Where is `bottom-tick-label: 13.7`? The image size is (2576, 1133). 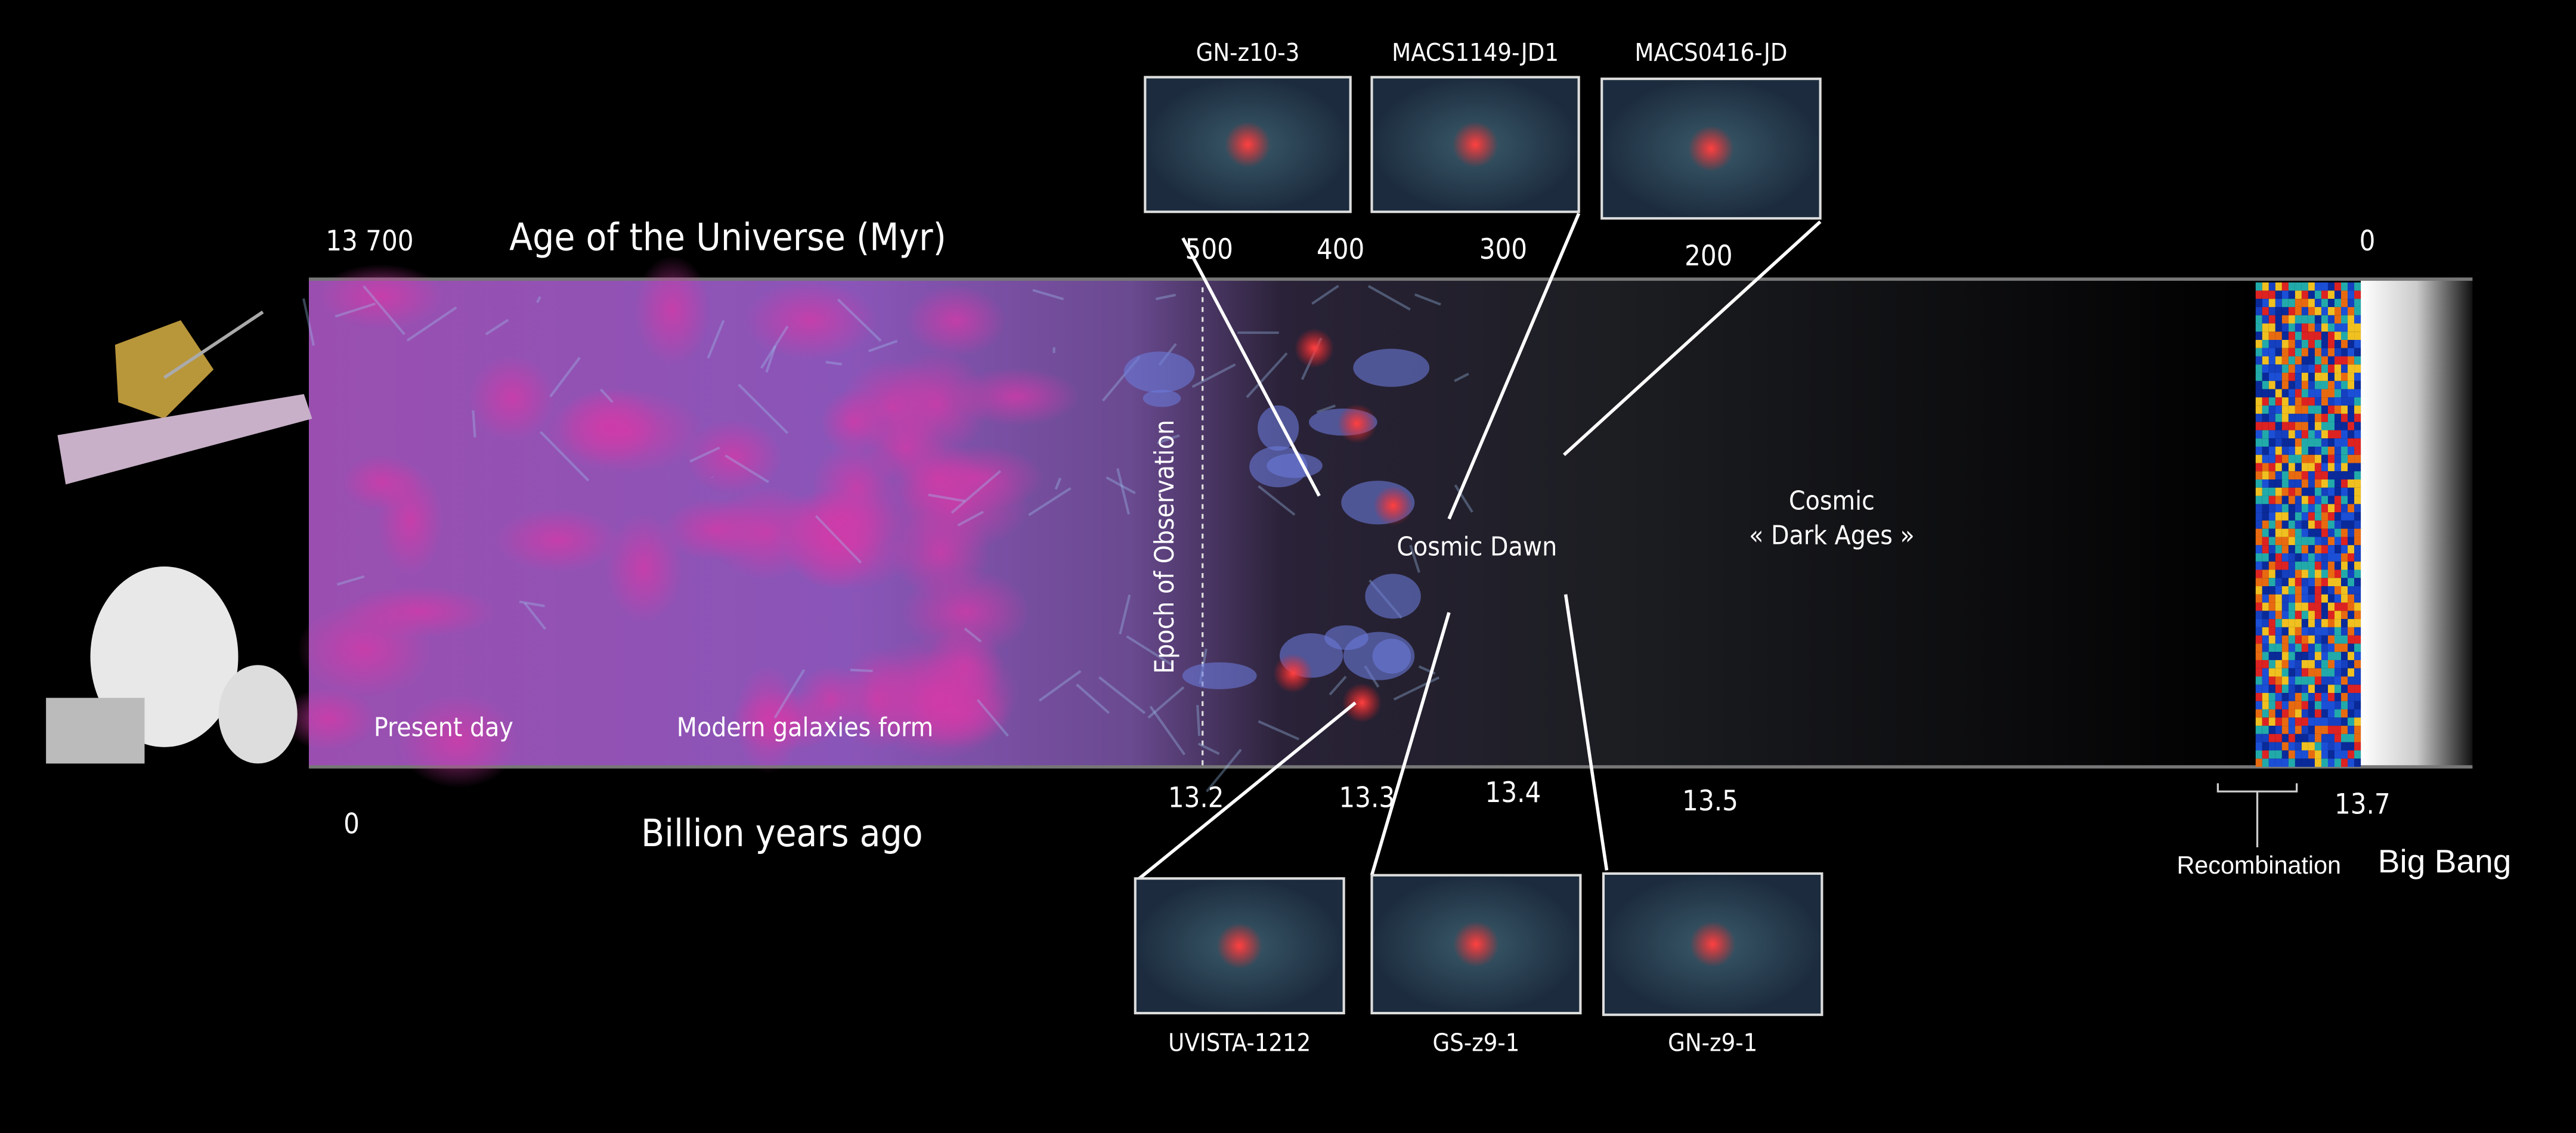 bottom-tick-label: 13.7 is located at coordinates (2362, 805).